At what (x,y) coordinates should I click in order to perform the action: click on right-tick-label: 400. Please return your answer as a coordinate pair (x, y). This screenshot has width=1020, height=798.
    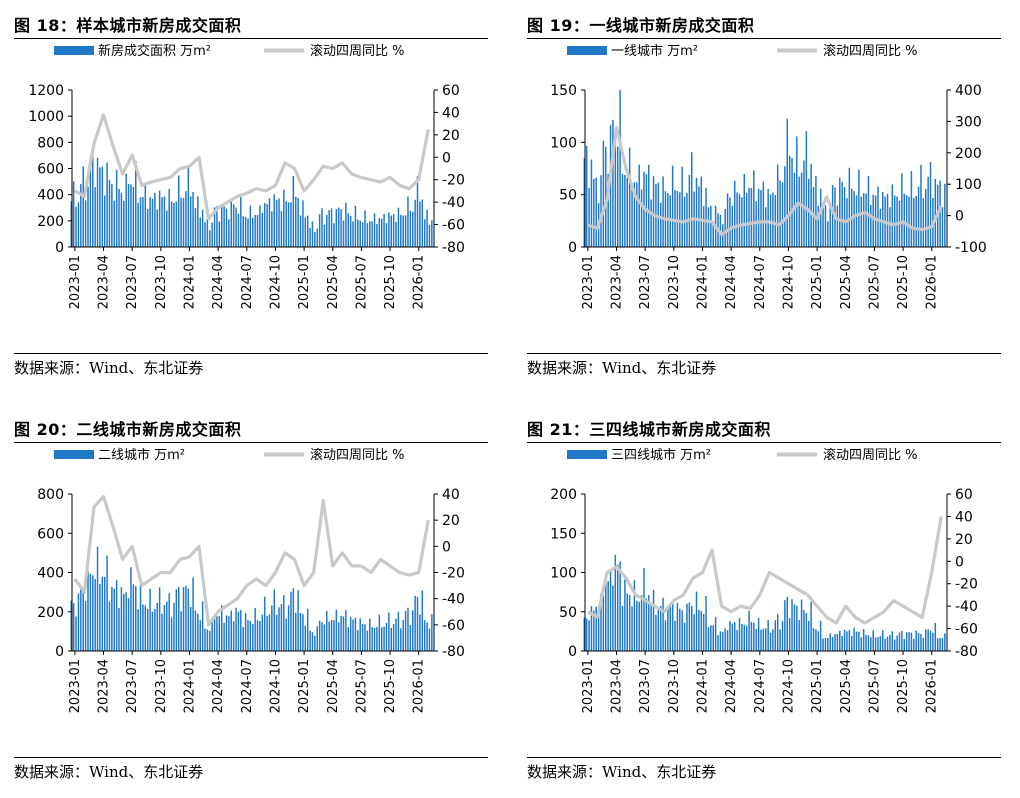
    Looking at the image, I should click on (968, 91).